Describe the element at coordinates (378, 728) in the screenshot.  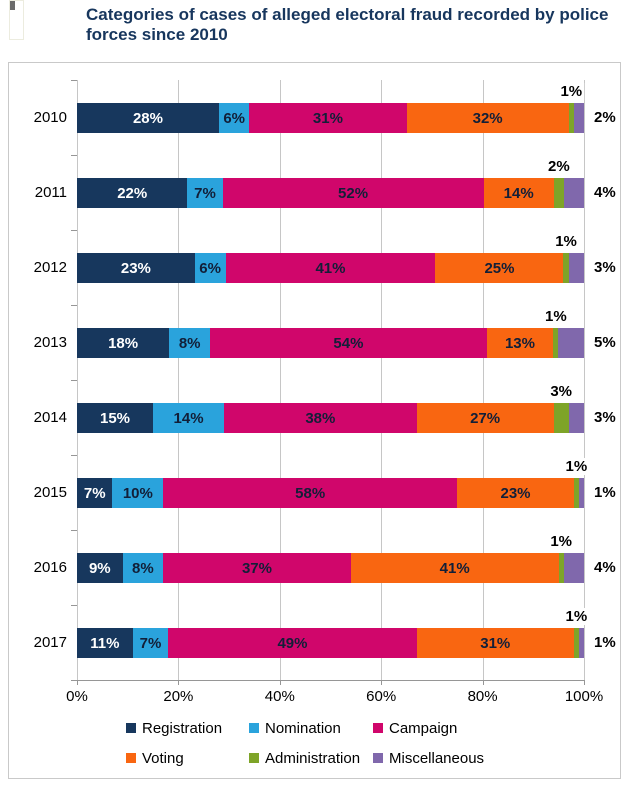
I see `legend-swatch-campaign-icon` at that location.